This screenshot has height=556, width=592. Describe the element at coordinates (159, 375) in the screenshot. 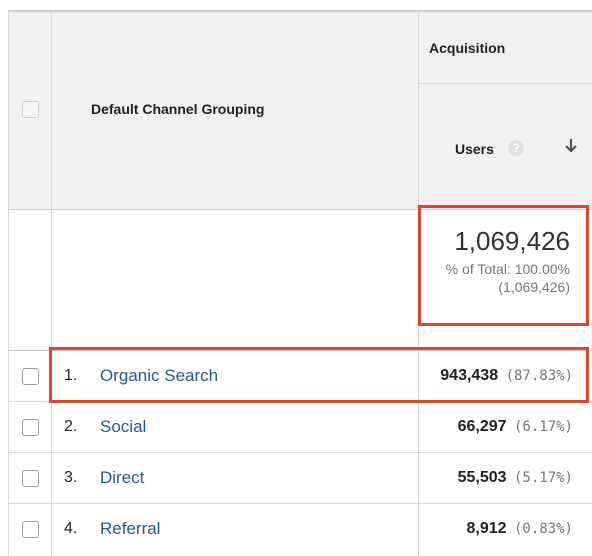

I see `channel-link-organic-search: Organic Search` at that location.